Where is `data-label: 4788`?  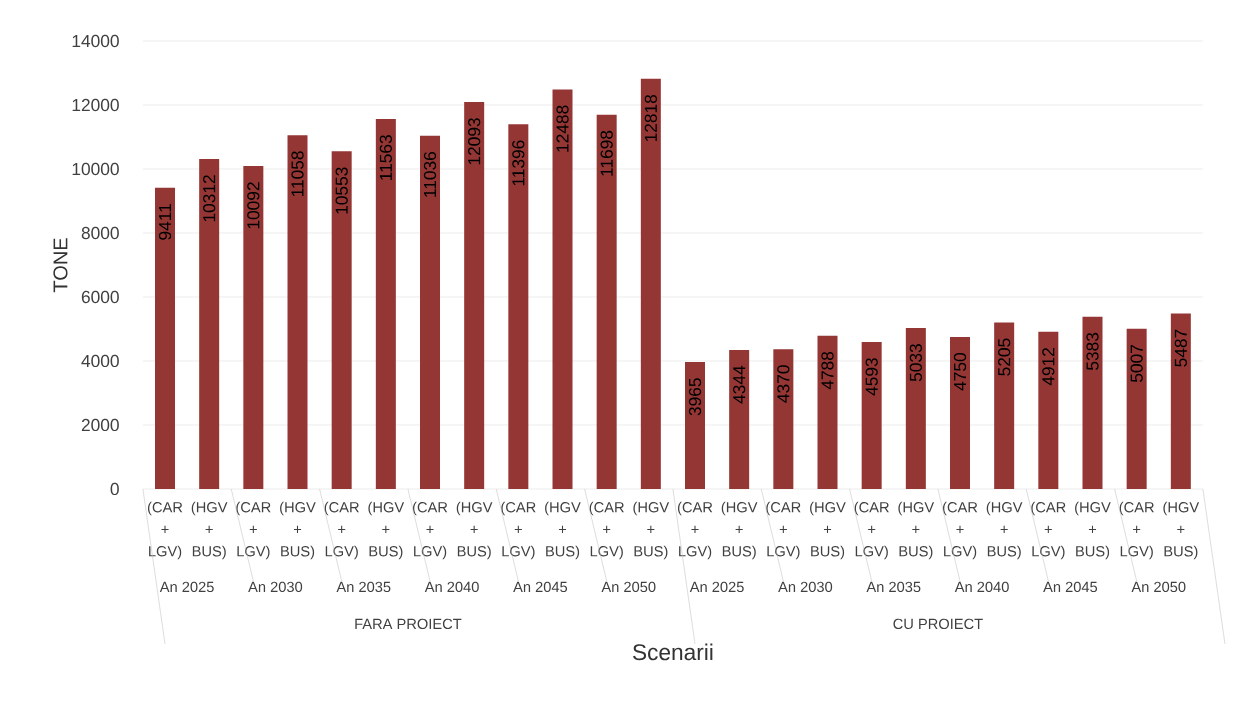 data-label: 4788 is located at coordinates (827, 370).